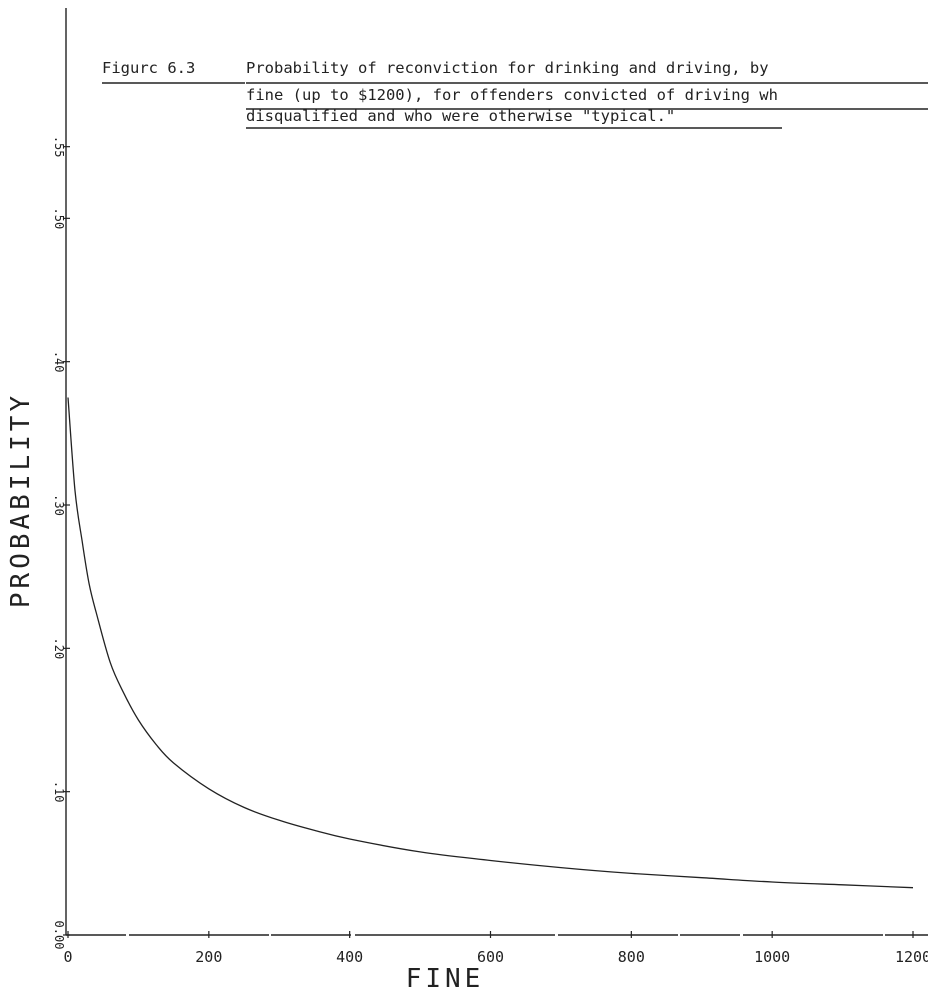 The width and height of the screenshot is (928, 1000). Describe the element at coordinates (61, 543) in the screenshot. I see `y-ticks: 0.00 .10 .20 .30 .40 .50 .55` at that location.